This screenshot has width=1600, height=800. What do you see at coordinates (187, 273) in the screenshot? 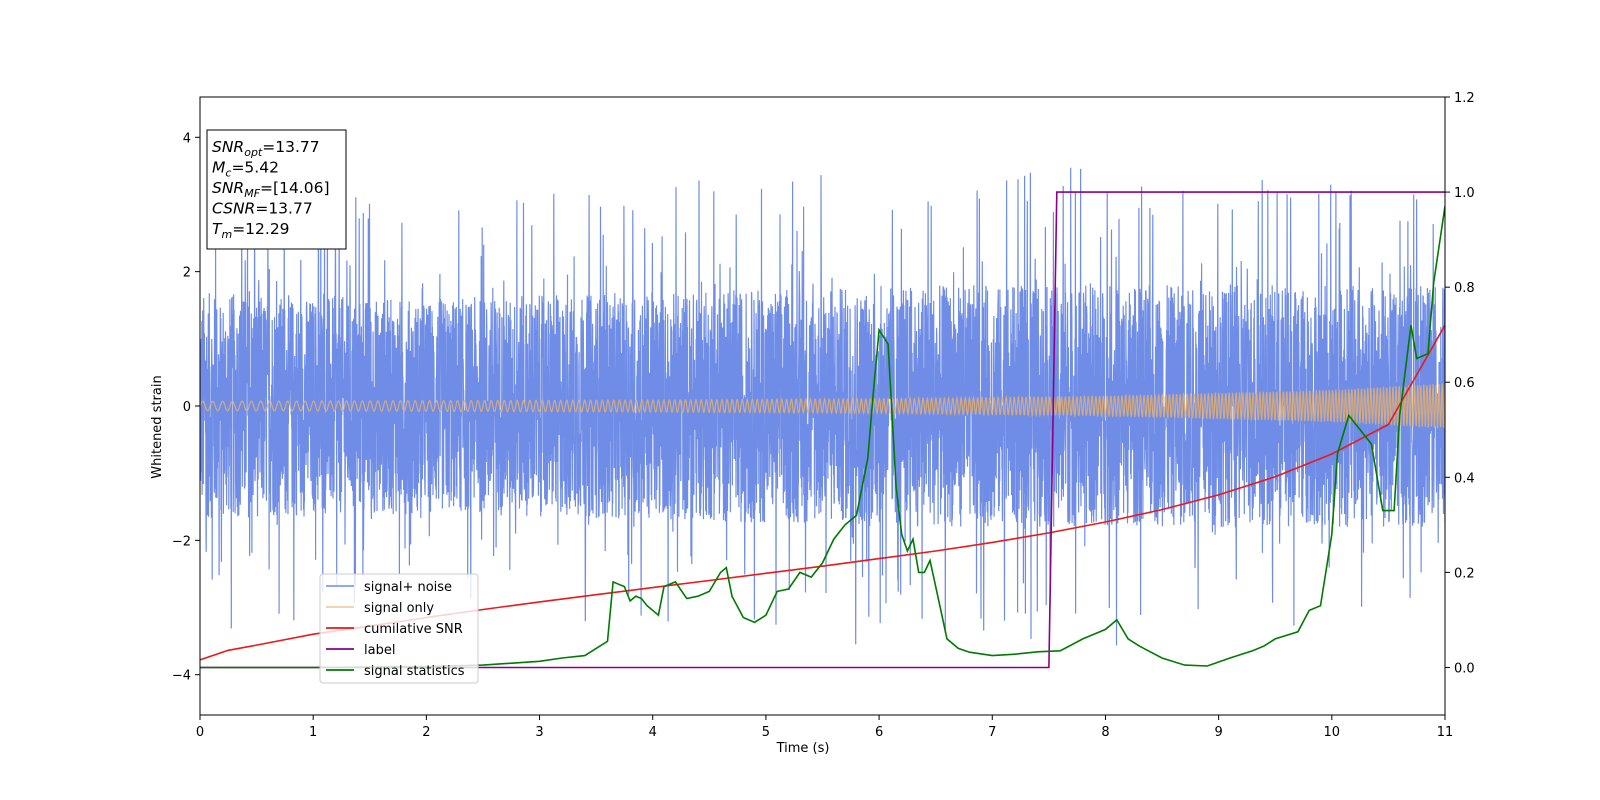
I see `y-tick-label: 2` at bounding box center [187, 273].